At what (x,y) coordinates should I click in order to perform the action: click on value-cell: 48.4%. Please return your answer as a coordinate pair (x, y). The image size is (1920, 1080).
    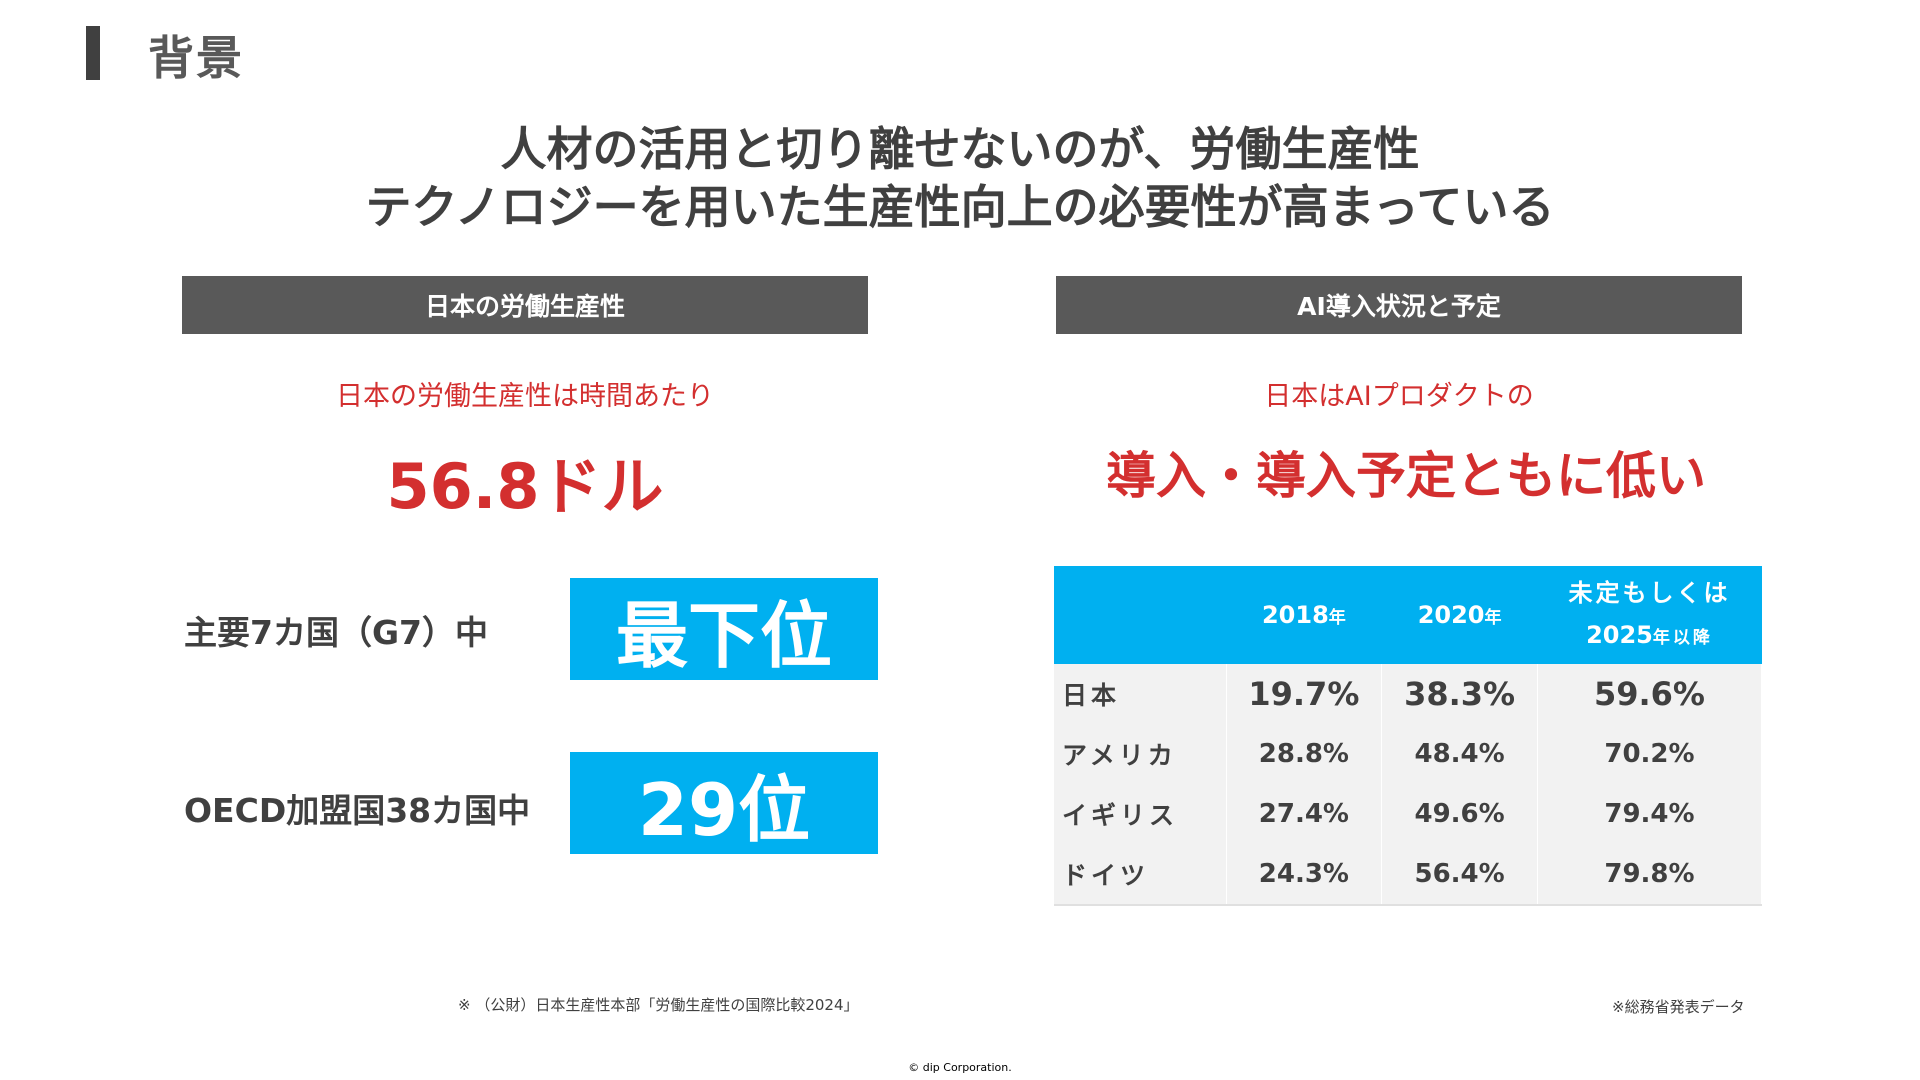
    Looking at the image, I should click on (1459, 754).